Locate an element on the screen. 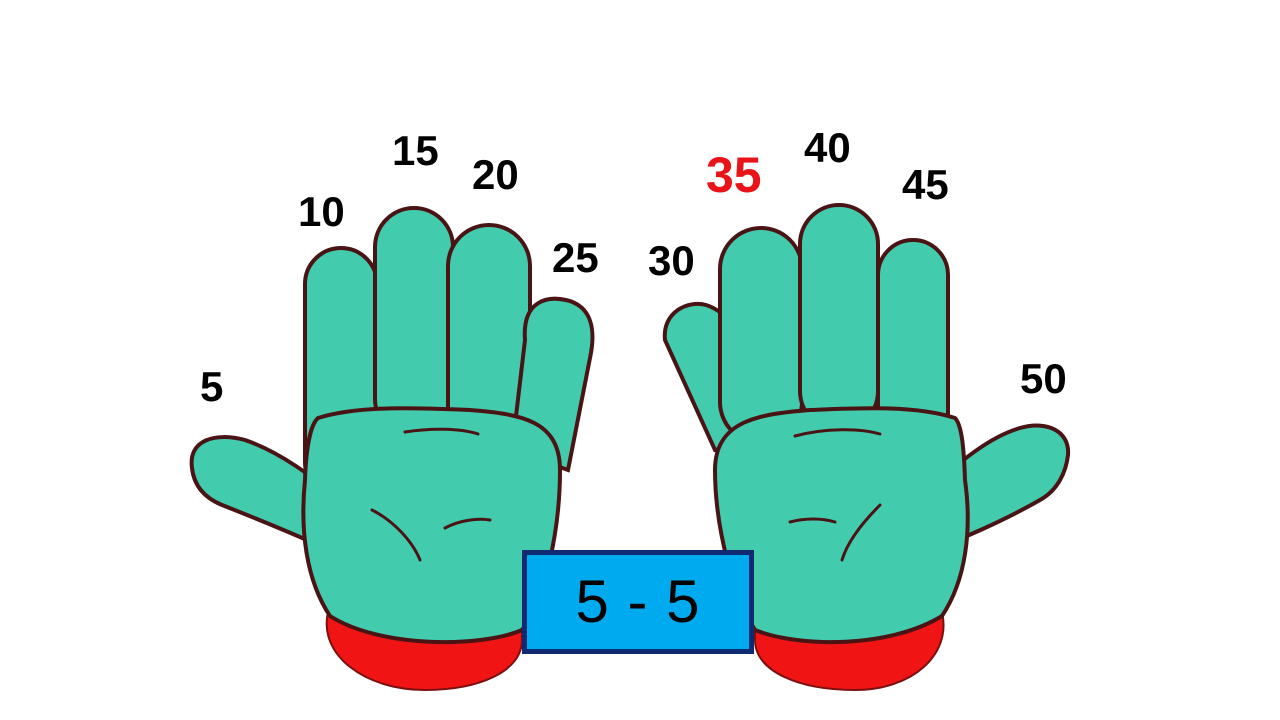 This screenshot has height=720, width=1280. left-palm-crease is located at coordinates (441, 431).